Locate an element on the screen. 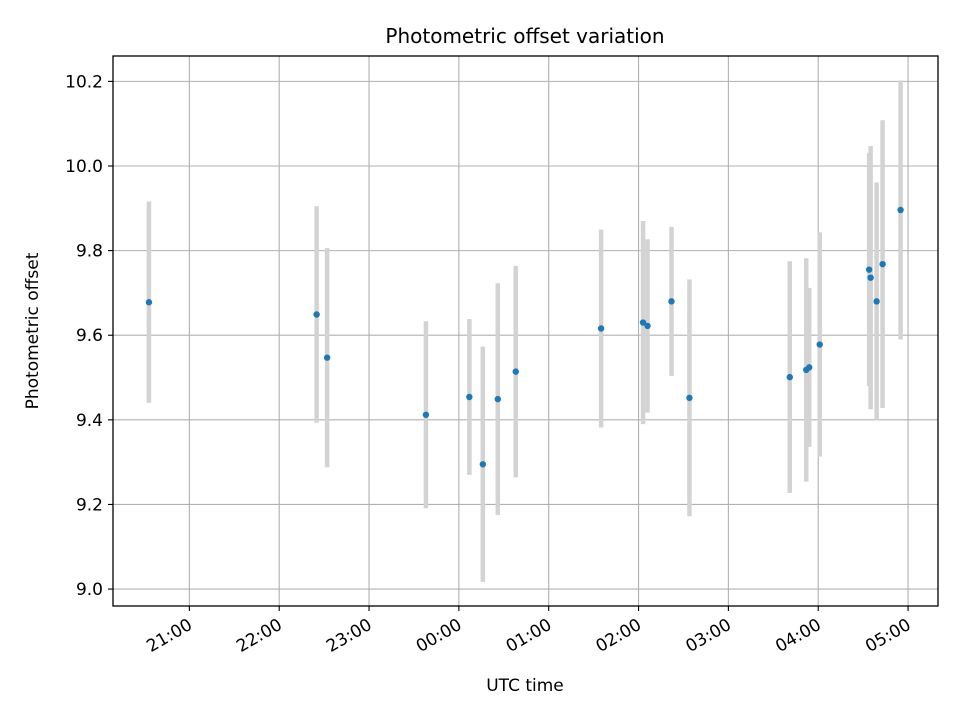 The image size is (960, 720). x-axis-title: UTC time is located at coordinates (525, 686).